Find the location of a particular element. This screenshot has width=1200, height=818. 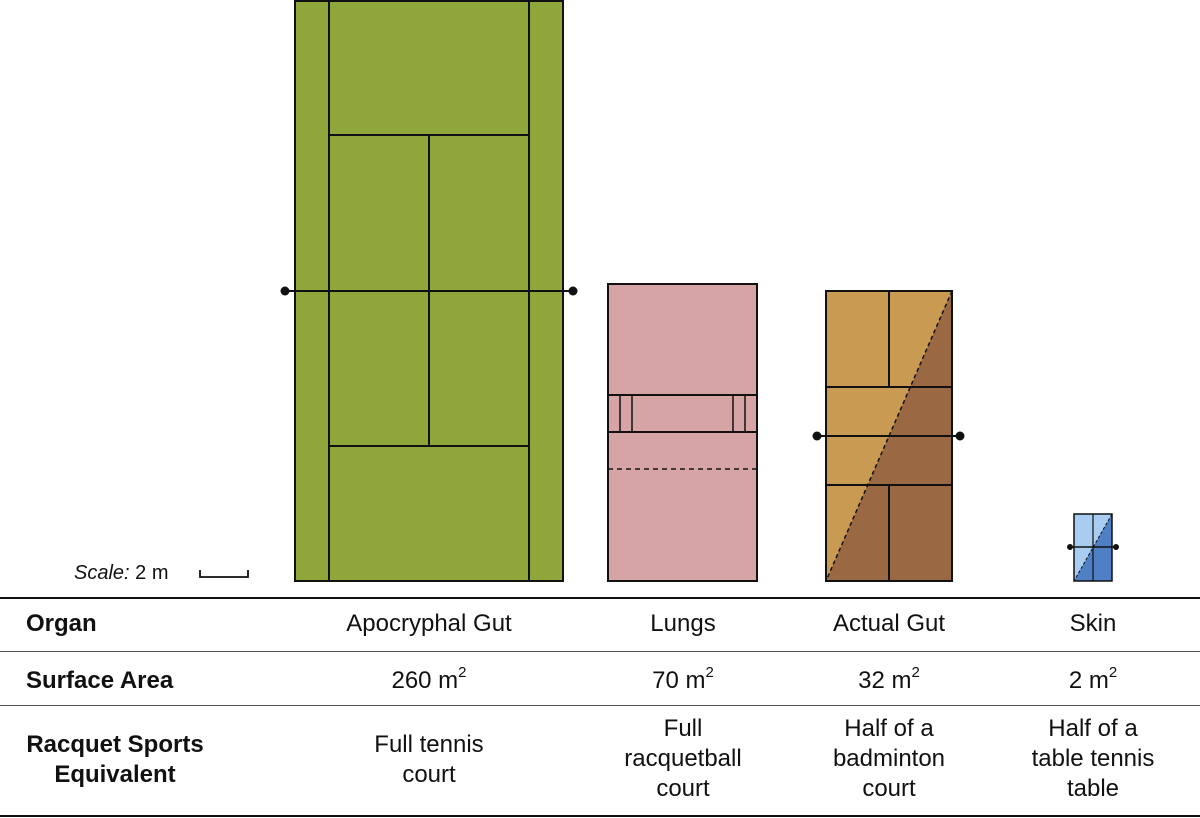

row-header-organ: Organ is located at coordinates (61, 623).